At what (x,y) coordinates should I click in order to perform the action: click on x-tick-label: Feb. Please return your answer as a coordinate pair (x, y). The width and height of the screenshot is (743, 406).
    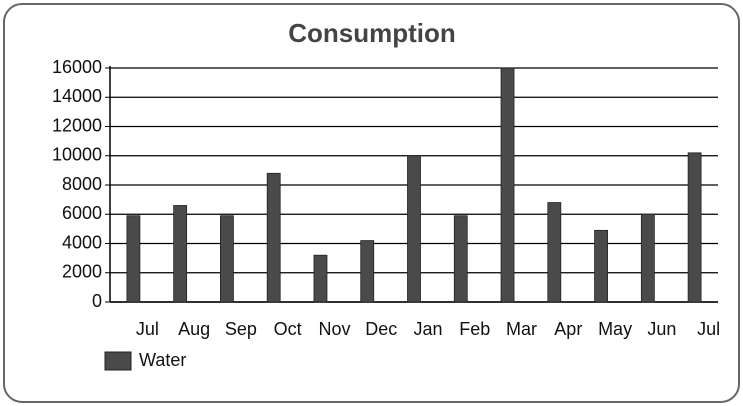
    Looking at the image, I should click on (474, 329).